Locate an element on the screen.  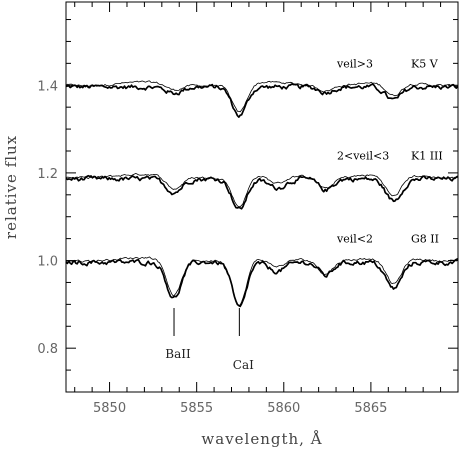
x-tick-label: 5865 is located at coordinates (370, 408).